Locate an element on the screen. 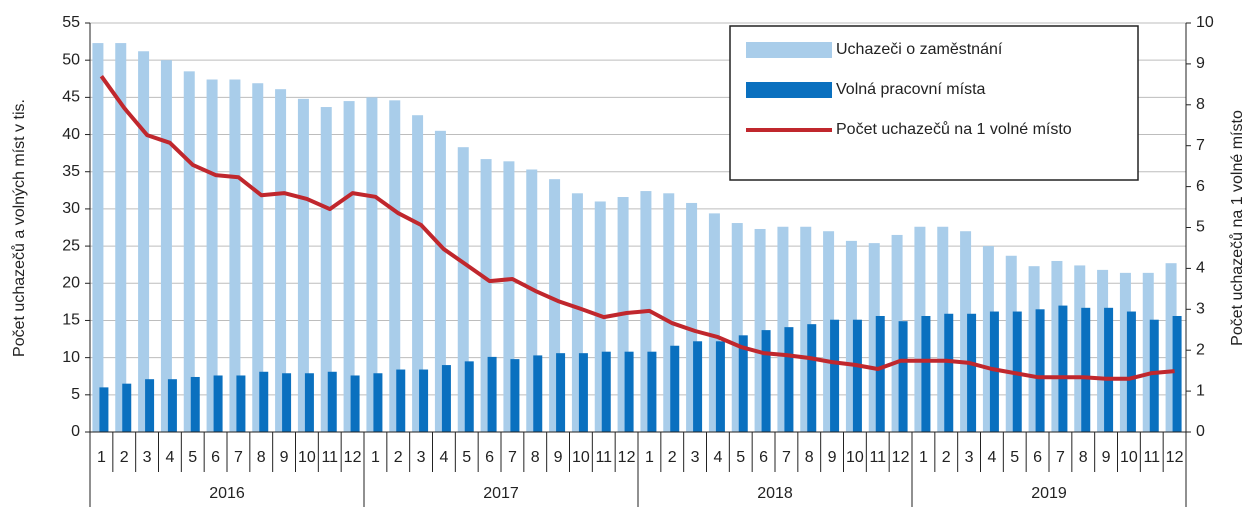 Image resolution: width=1253 pixels, height=507 pixels. y-tick-label: 5 is located at coordinates (75, 394).